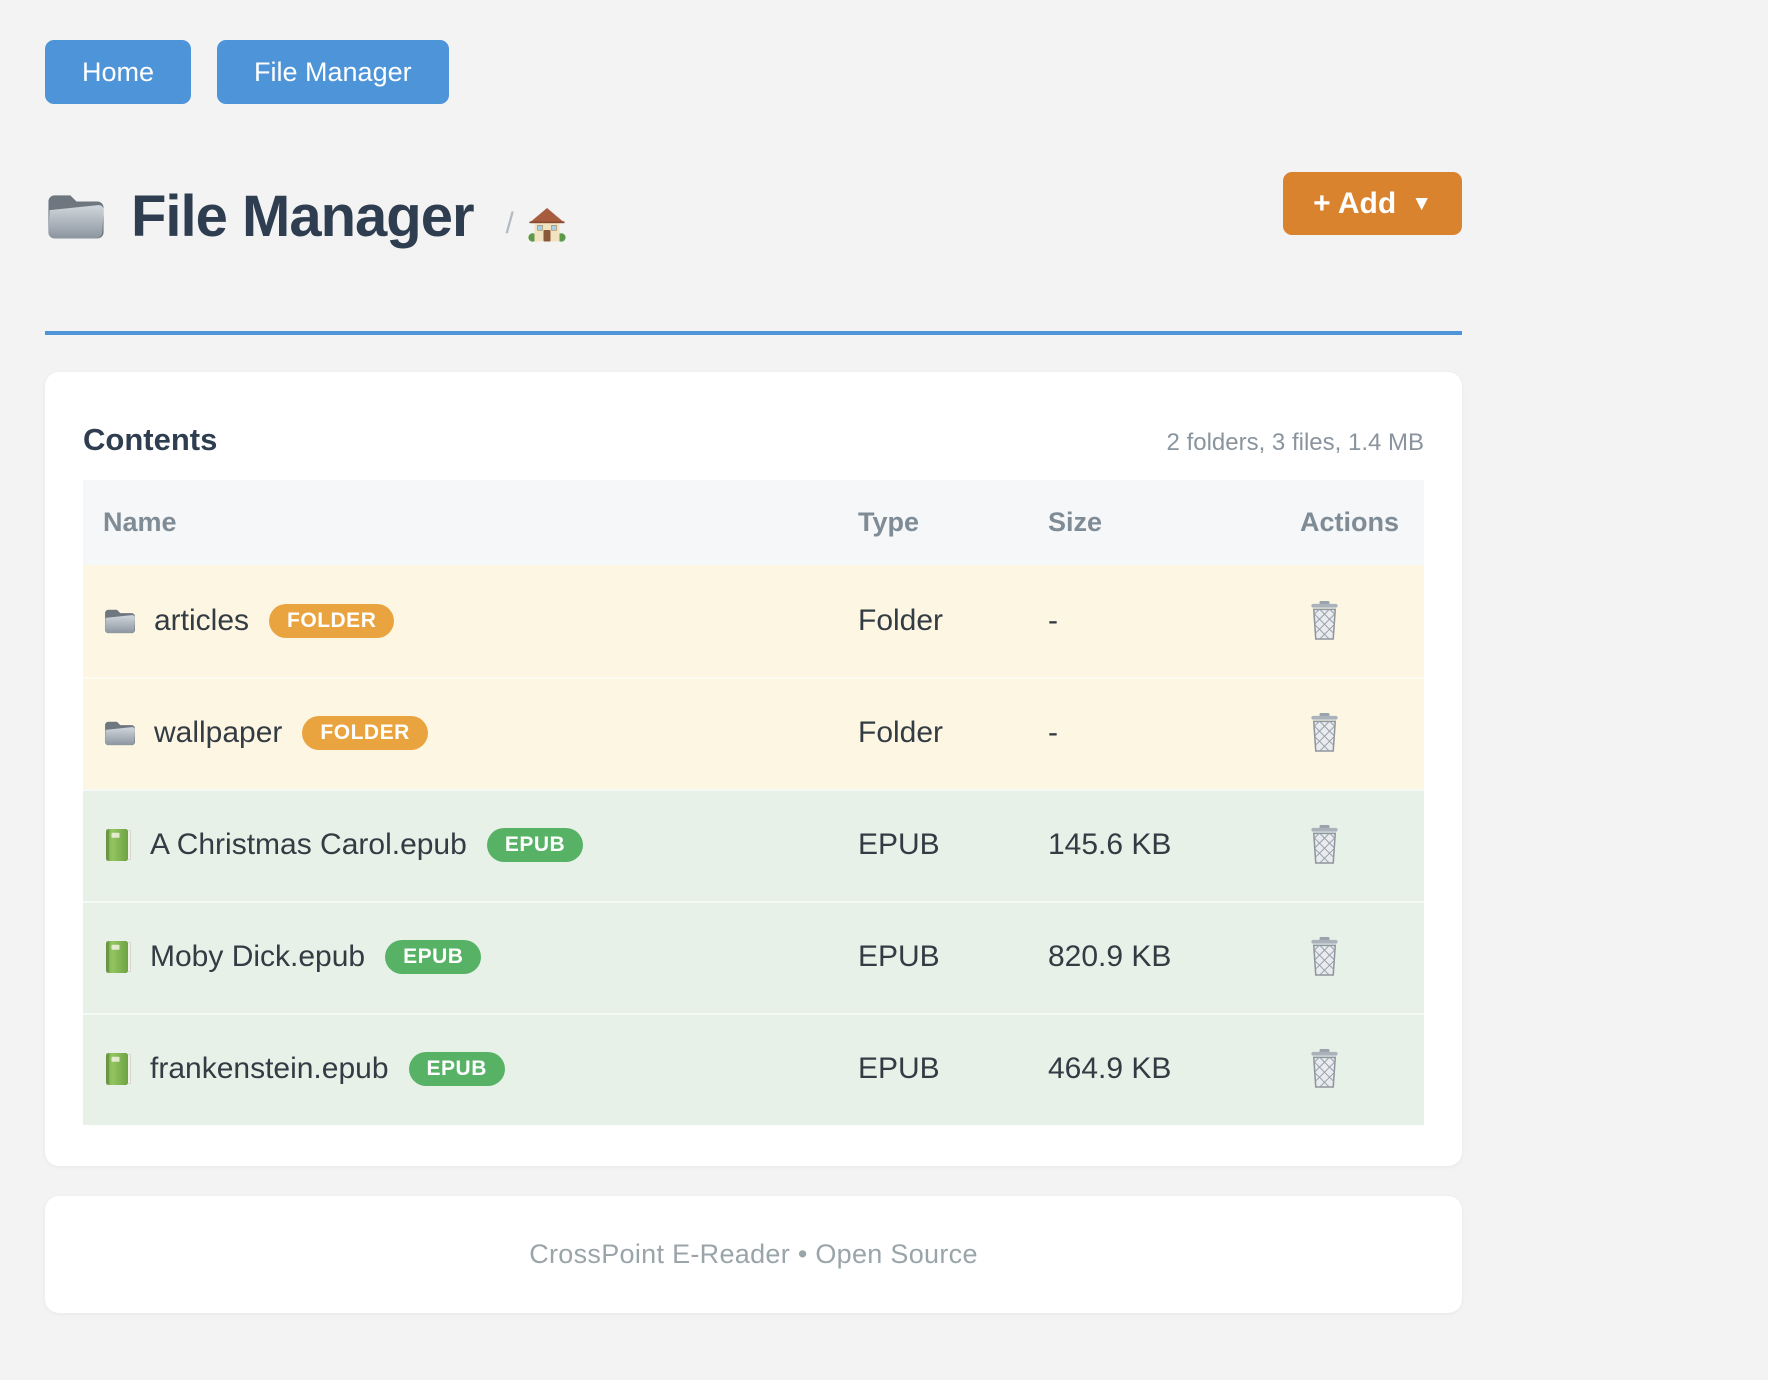  What do you see at coordinates (753, 621) in the screenshot?
I see `table-row: articles FOLDER Folder -` at bounding box center [753, 621].